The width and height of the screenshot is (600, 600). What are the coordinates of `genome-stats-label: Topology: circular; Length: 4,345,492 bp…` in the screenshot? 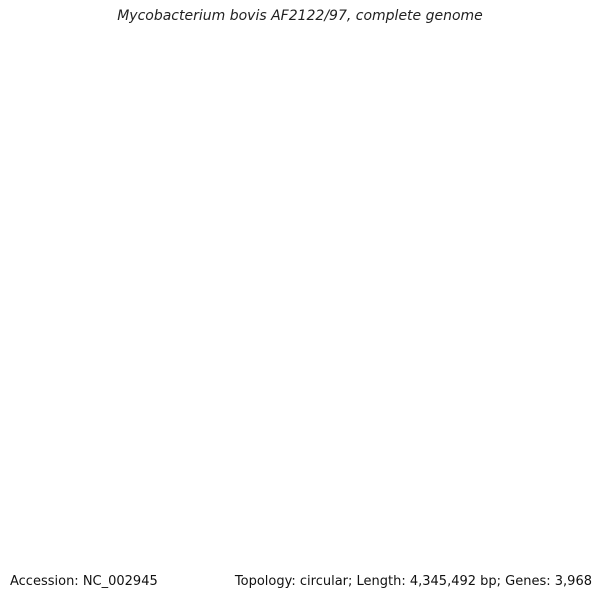 It's located at (413, 581).